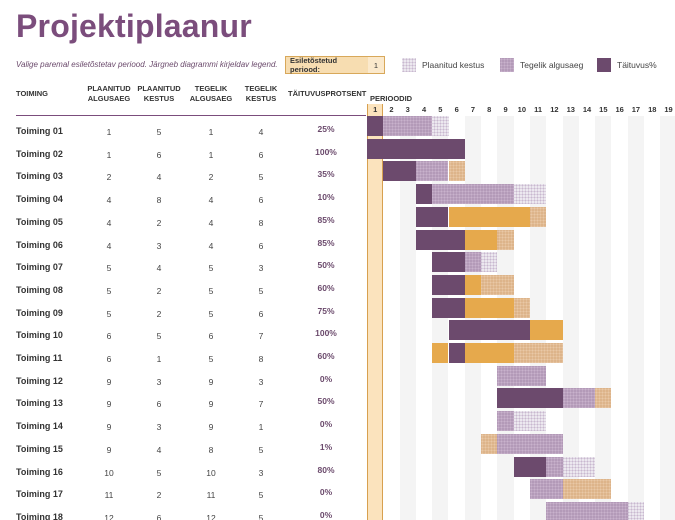  I want to click on cell-percent-complete: 1%, so click(326, 446).